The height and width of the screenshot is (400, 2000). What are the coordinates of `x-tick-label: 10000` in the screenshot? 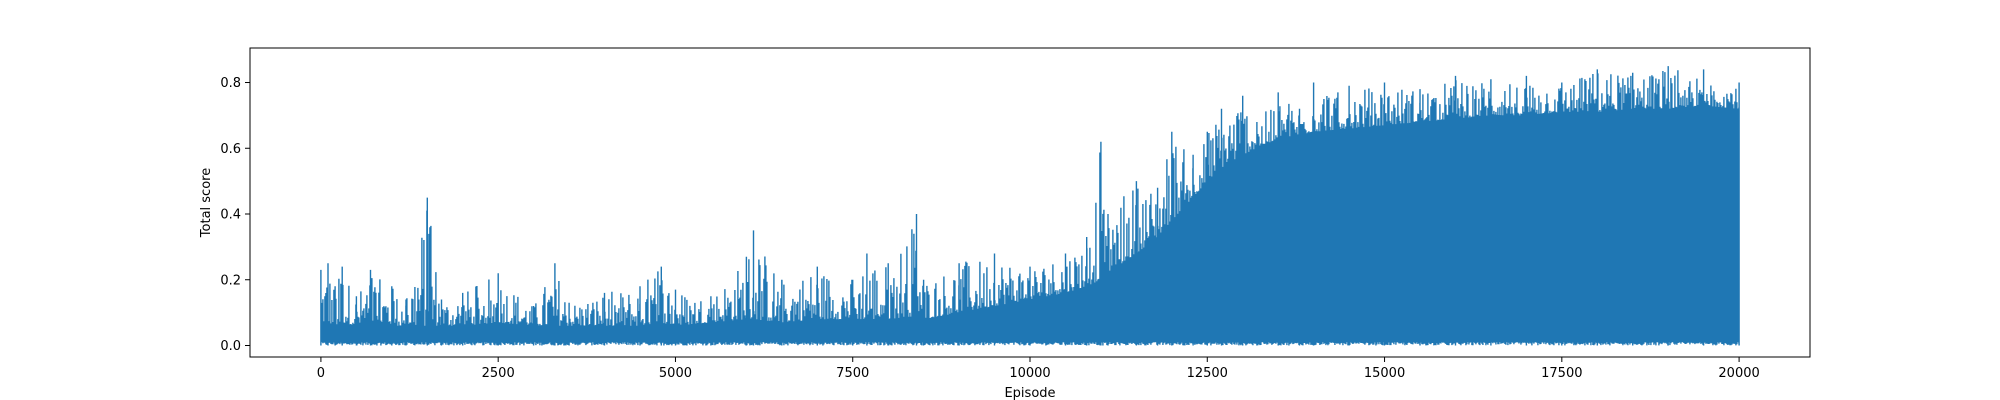 It's located at (1029, 373).